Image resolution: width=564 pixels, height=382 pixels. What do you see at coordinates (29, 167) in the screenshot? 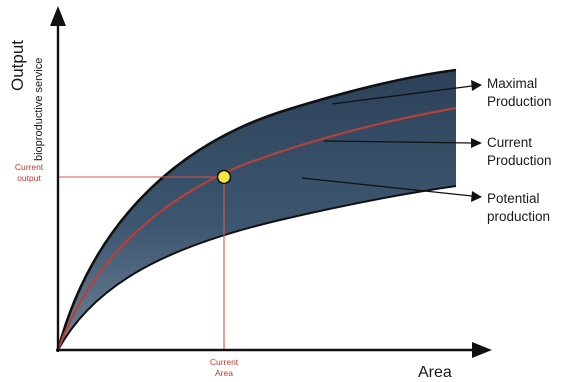
I see `current-output-label-line1: Current` at bounding box center [29, 167].